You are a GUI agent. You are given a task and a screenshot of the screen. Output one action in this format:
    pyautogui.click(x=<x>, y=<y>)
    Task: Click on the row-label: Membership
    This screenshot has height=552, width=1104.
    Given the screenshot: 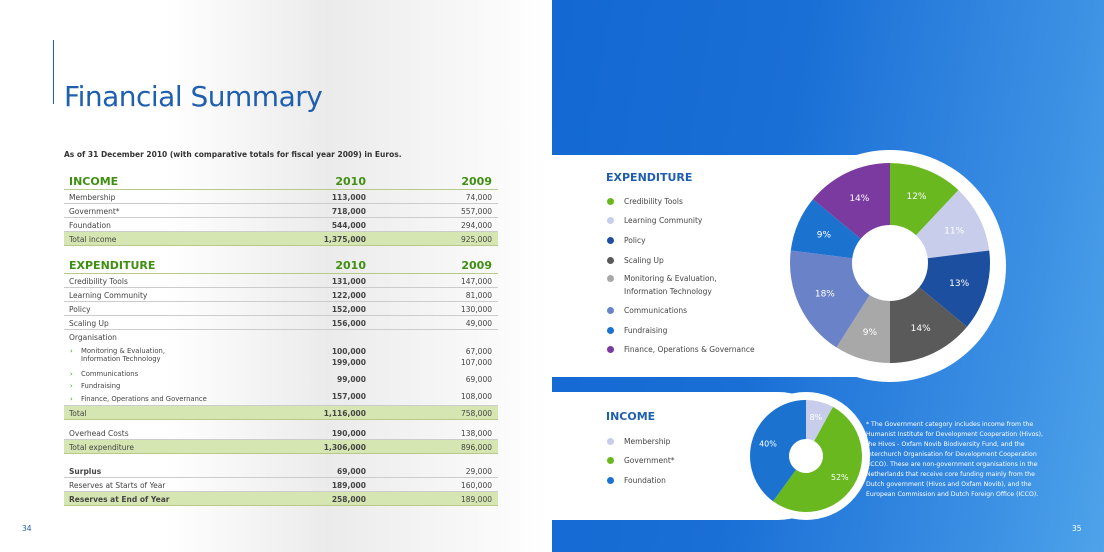 What is the action you would take?
    pyautogui.click(x=92, y=197)
    